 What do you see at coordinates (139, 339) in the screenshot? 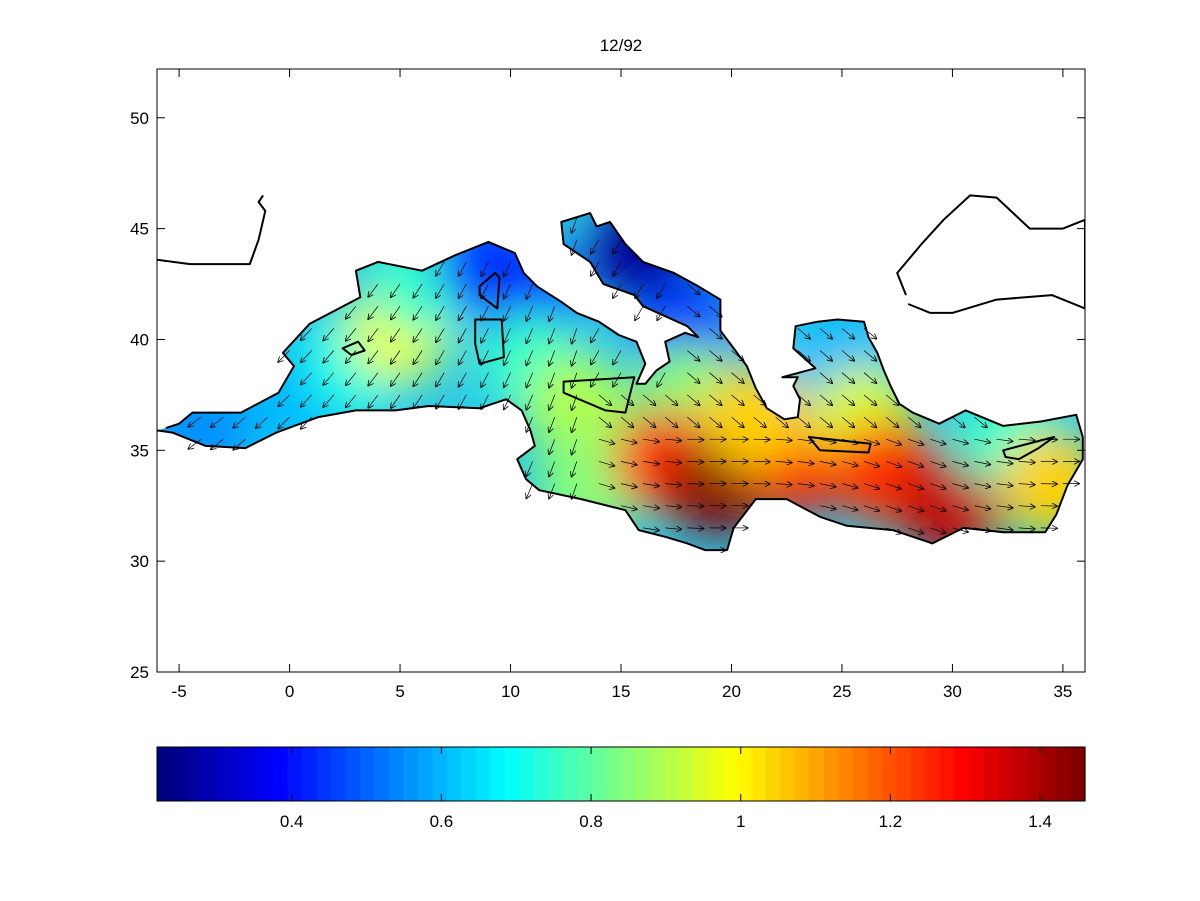
I see `y-tick-label: 40` at bounding box center [139, 339].